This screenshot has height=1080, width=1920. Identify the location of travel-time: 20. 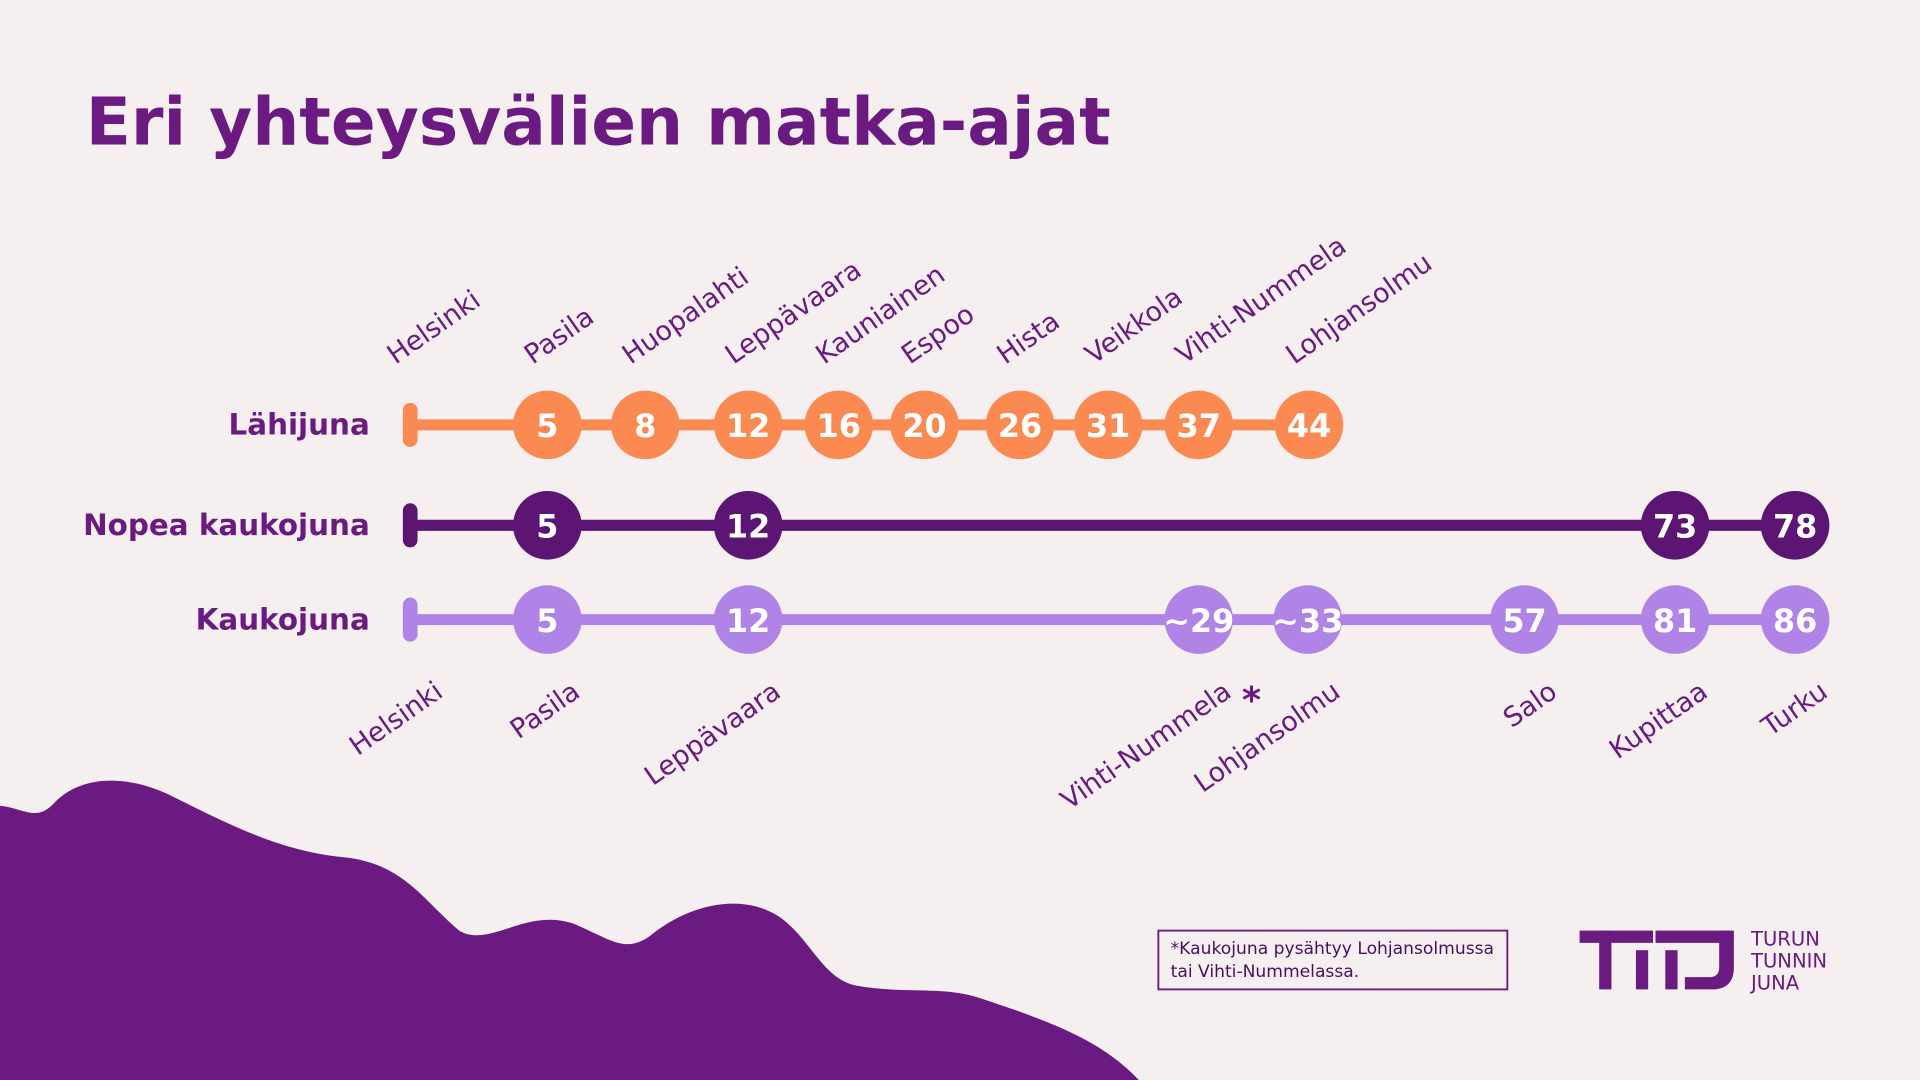
(924, 426).